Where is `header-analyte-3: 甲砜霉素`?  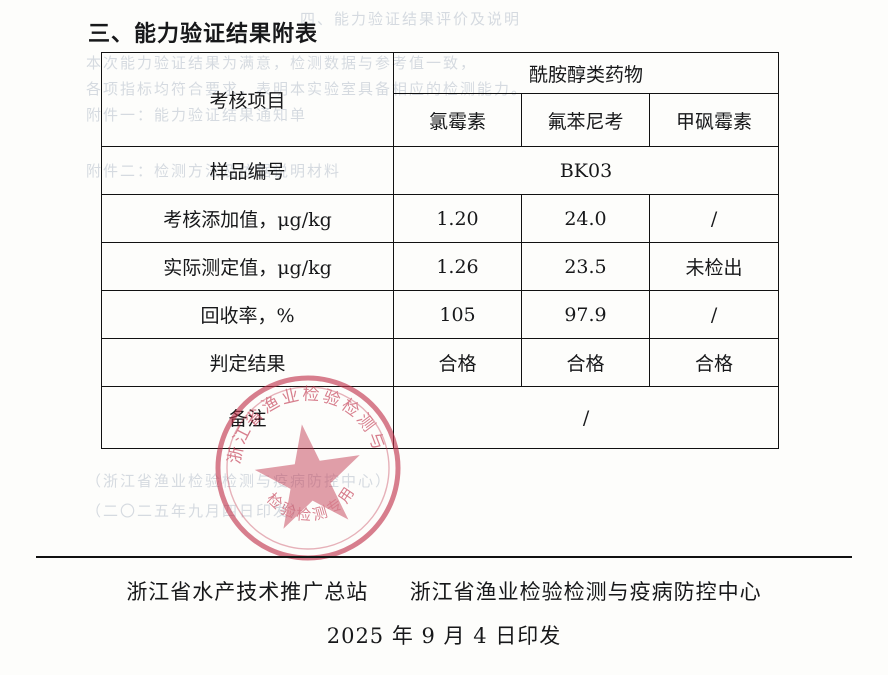 header-analyte-3: 甲砜霉素 is located at coordinates (714, 120).